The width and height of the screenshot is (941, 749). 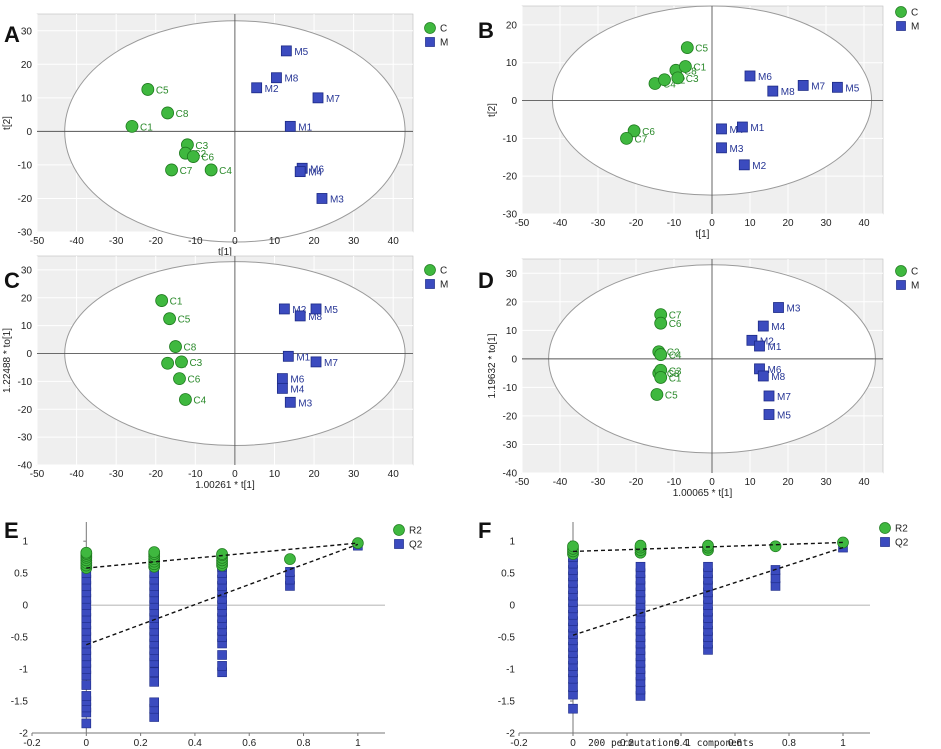 What do you see at coordinates (12, 34) in the screenshot?
I see `panel-letter-a: A` at bounding box center [12, 34].